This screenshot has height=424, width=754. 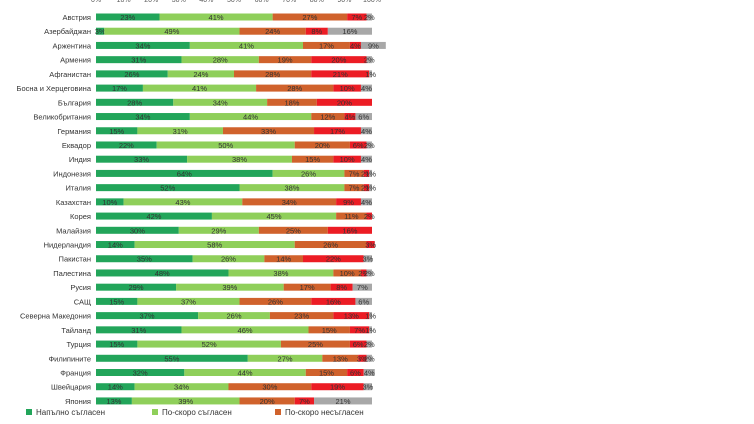 I want to click on data-label: 34%, so click(x=142, y=45).